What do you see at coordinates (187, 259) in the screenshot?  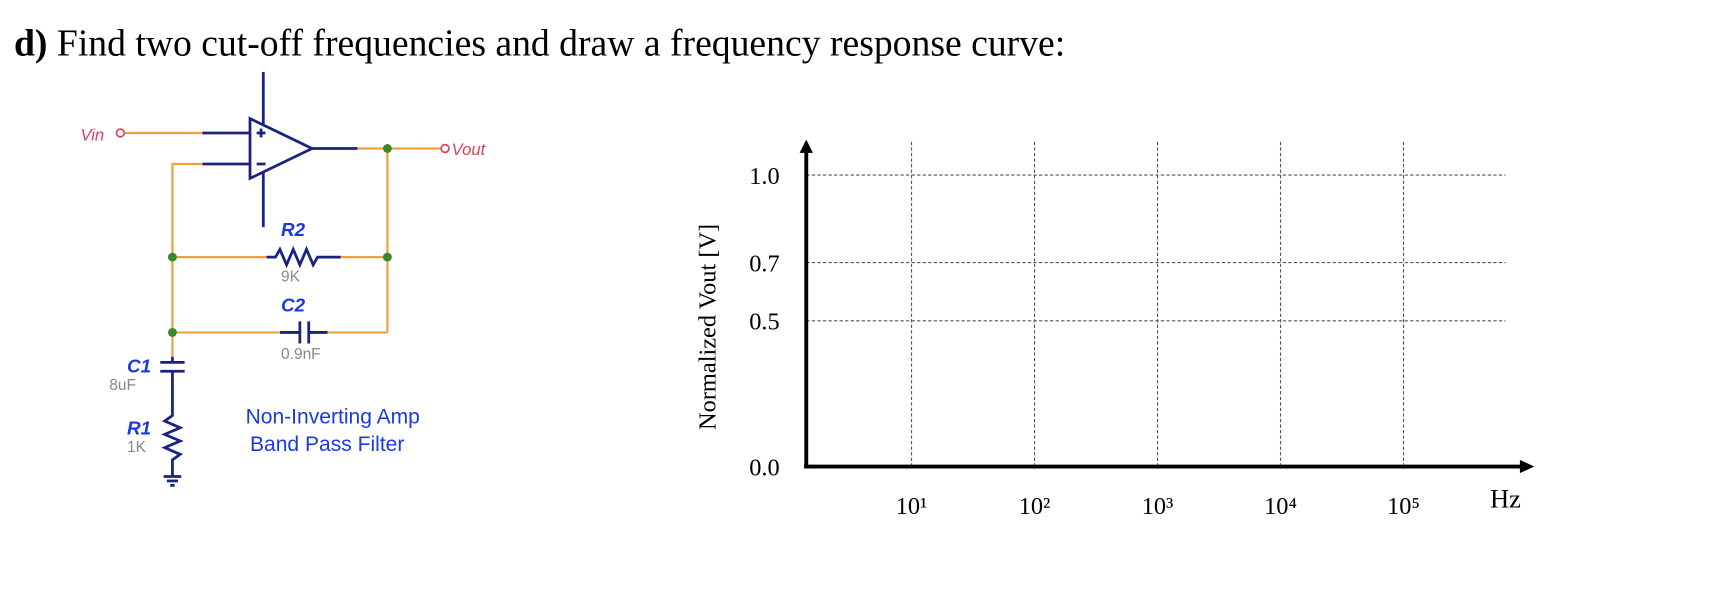 I see `wire` at bounding box center [187, 259].